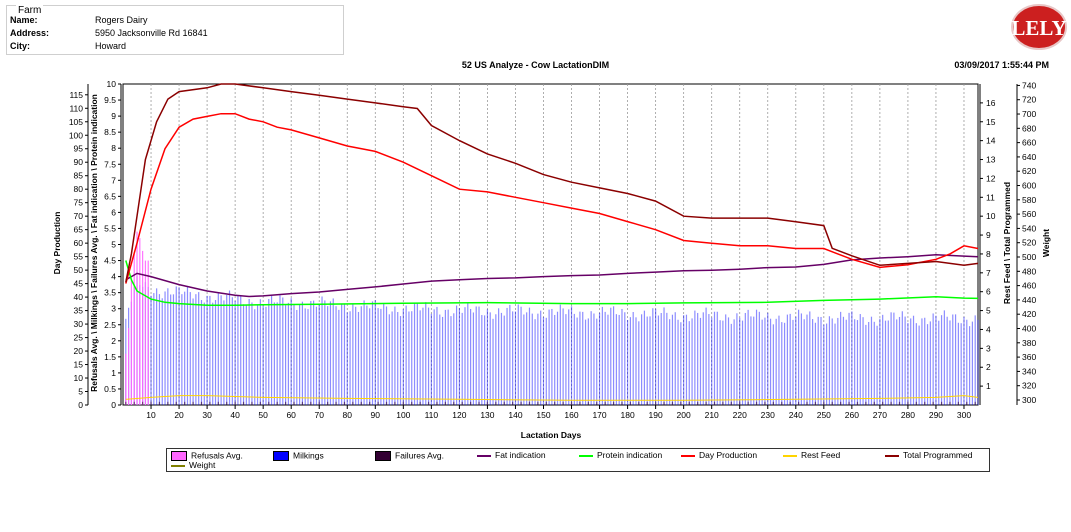 This screenshot has height=532, width=1071. What do you see at coordinates (409, 456) in the screenshot?
I see `legend-item-failures: Failures Avg.` at bounding box center [409, 456].